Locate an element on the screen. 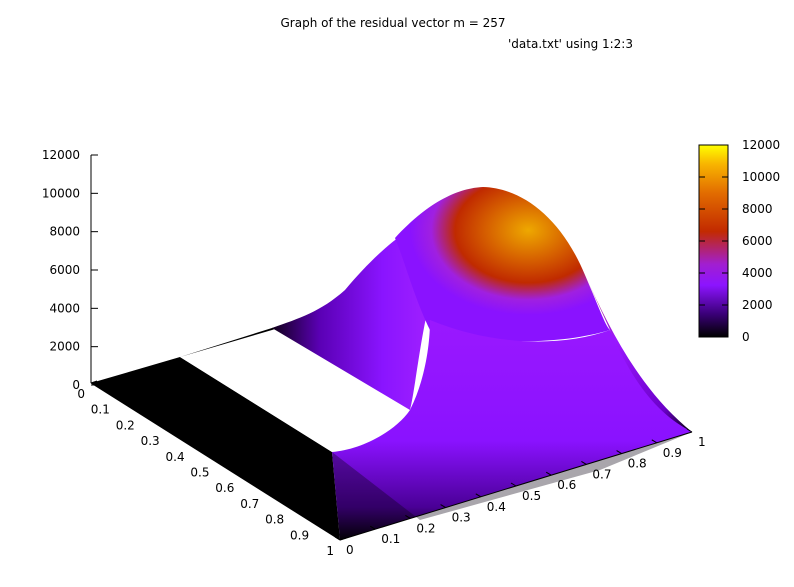  y-tick-label: 0.7 is located at coordinates (601, 474).